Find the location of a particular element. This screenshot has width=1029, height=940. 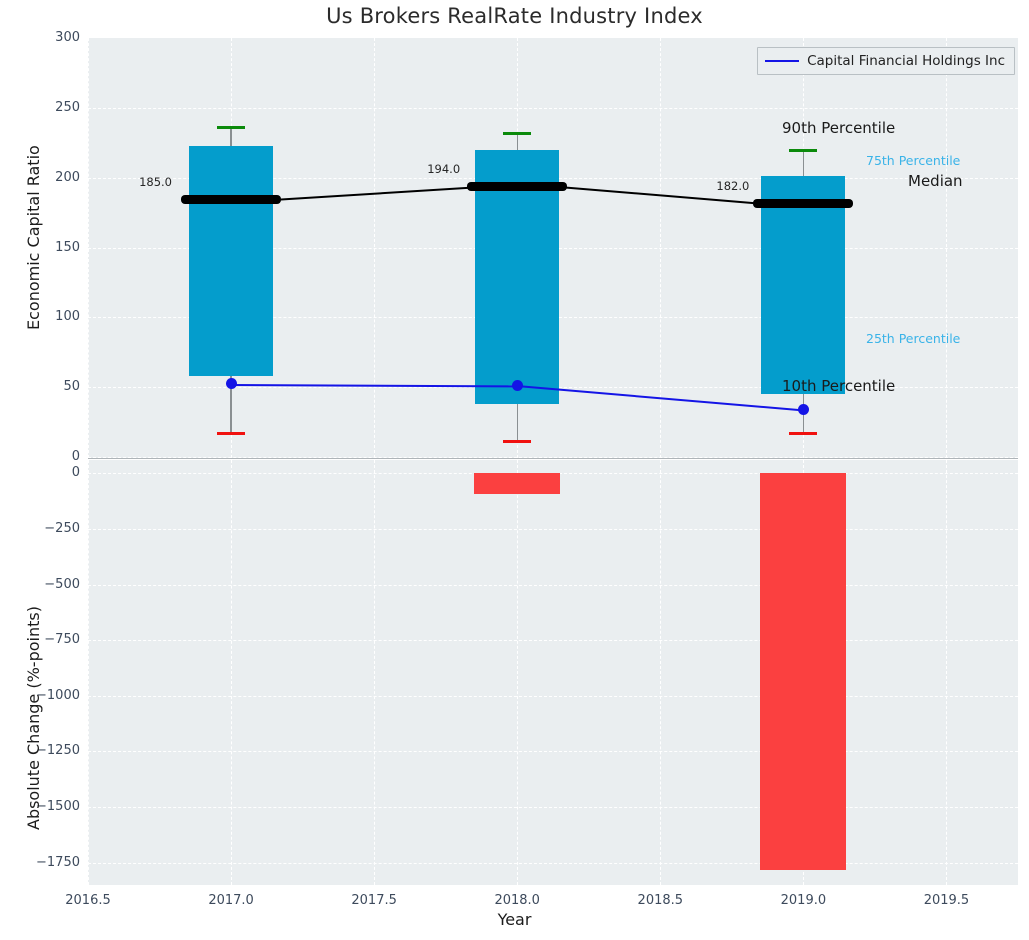

annotation-90th-percentile: 90th Percentile is located at coordinates (839, 128).